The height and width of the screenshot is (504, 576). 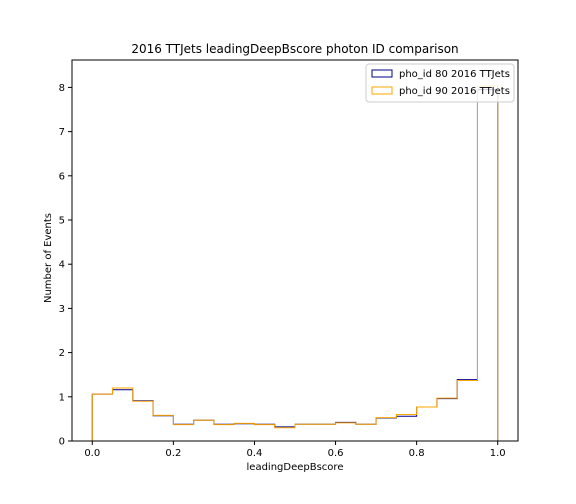 I want to click on x-tick-label-0: 0.0, so click(x=92, y=453).